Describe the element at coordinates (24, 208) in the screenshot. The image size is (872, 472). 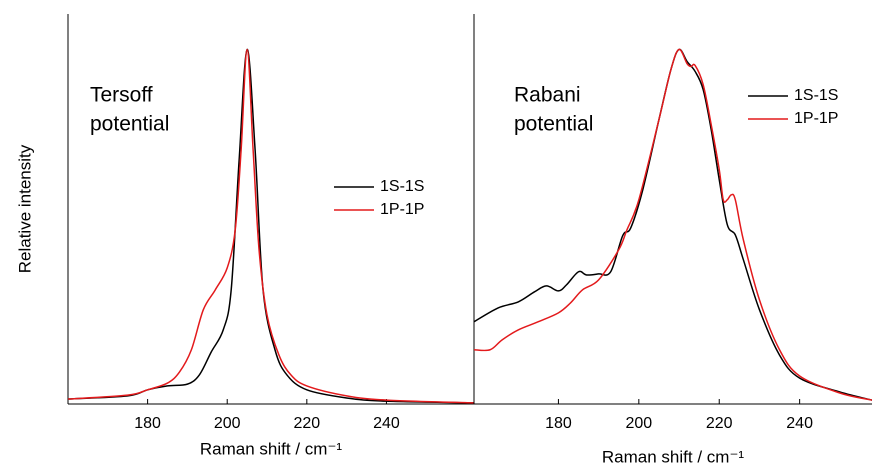
I see `y-axis-label: Relative intensity` at that location.